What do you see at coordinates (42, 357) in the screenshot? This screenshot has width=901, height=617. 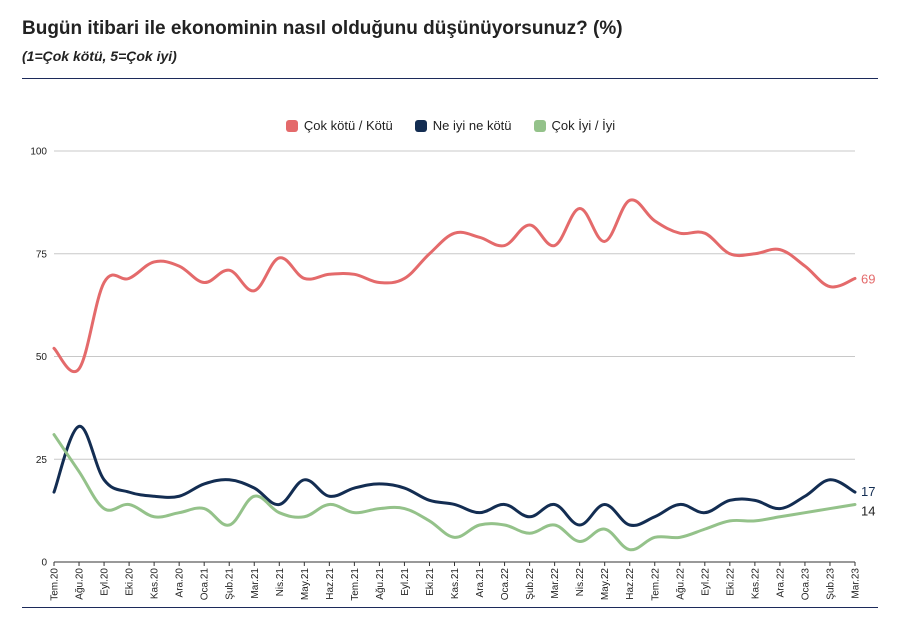 I see `y-tick-label: 50` at bounding box center [42, 357].